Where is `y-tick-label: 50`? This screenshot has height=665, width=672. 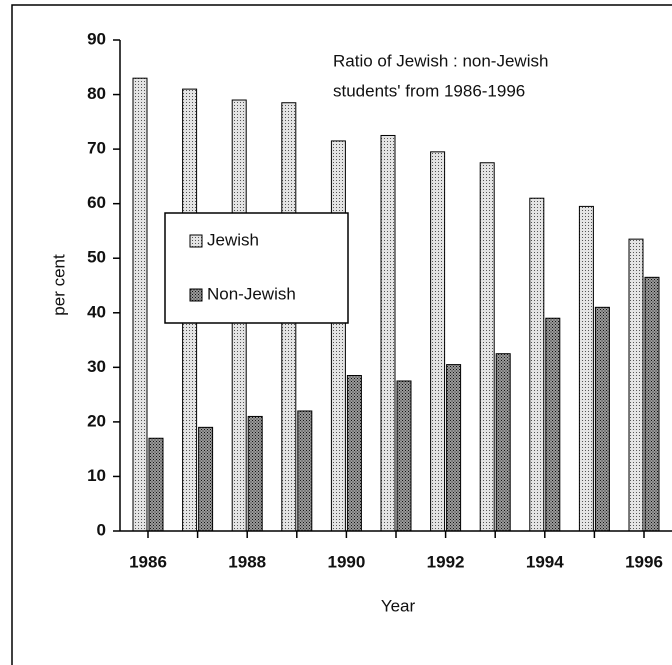
y-tick-label: 50 is located at coordinates (96, 257).